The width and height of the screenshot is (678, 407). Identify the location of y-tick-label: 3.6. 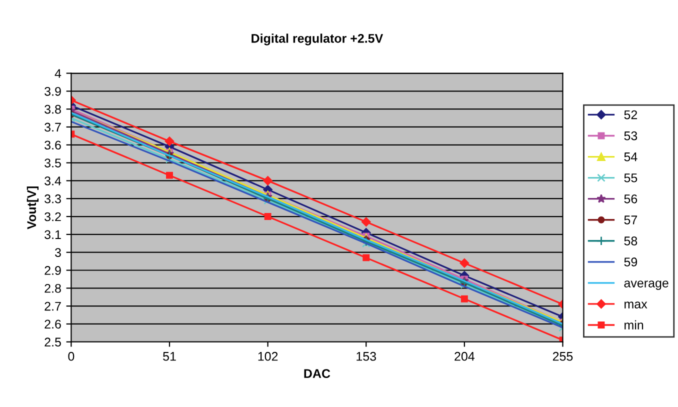
(52, 145).